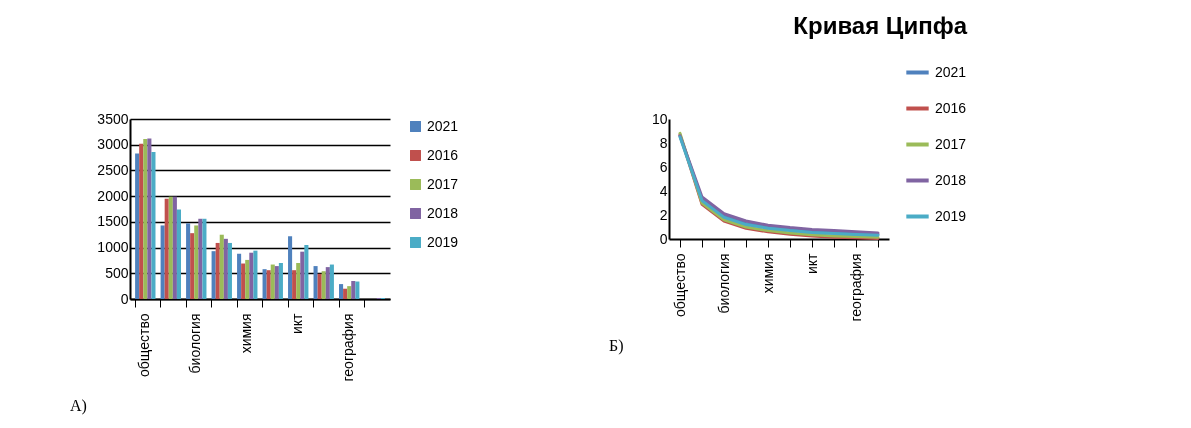 The width and height of the screenshot is (1191, 428). What do you see at coordinates (663, 214) in the screenshot?
I see `y-tick-label: 2` at bounding box center [663, 214].